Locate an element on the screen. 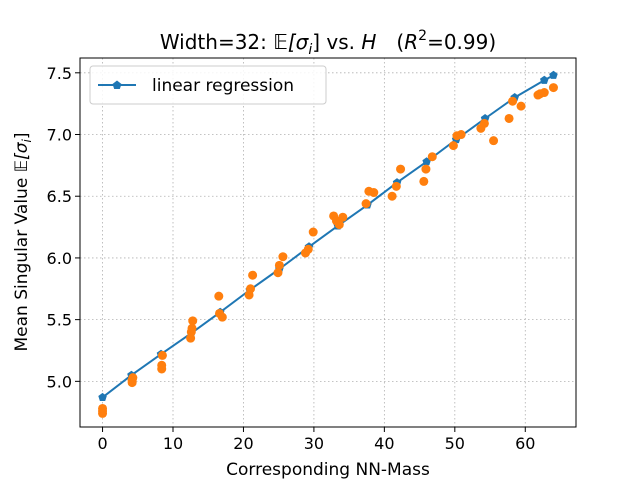 The width and height of the screenshot is (640, 484). y-tick-label: 7.0 is located at coordinates (59, 135).